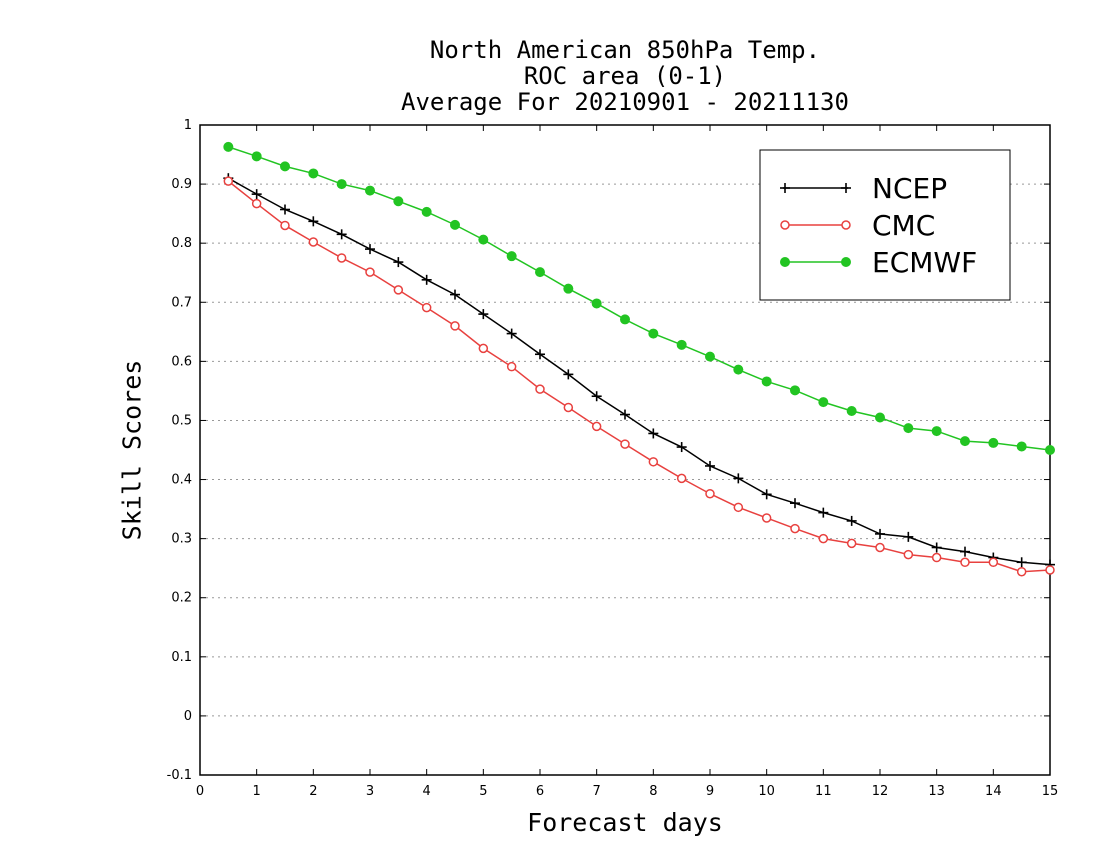  What do you see at coordinates (785, 225) in the screenshot?
I see `legend-marker-cmc` at bounding box center [785, 225].